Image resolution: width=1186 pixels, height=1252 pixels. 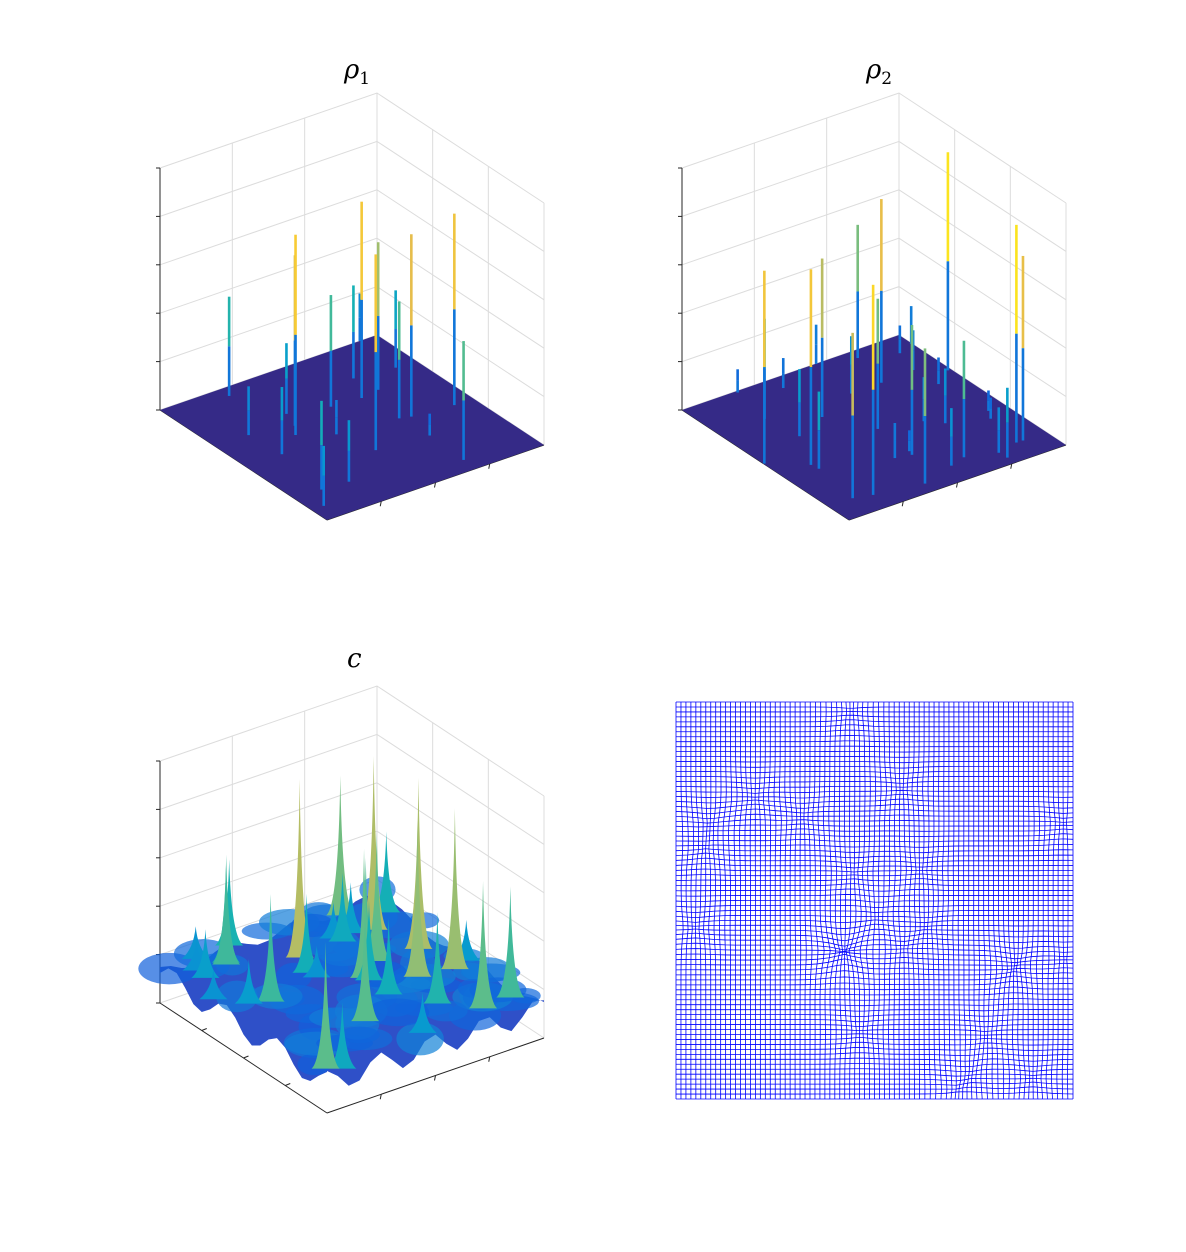 What do you see at coordinates (354, 659) in the screenshot?
I see `panel-title: c` at bounding box center [354, 659].